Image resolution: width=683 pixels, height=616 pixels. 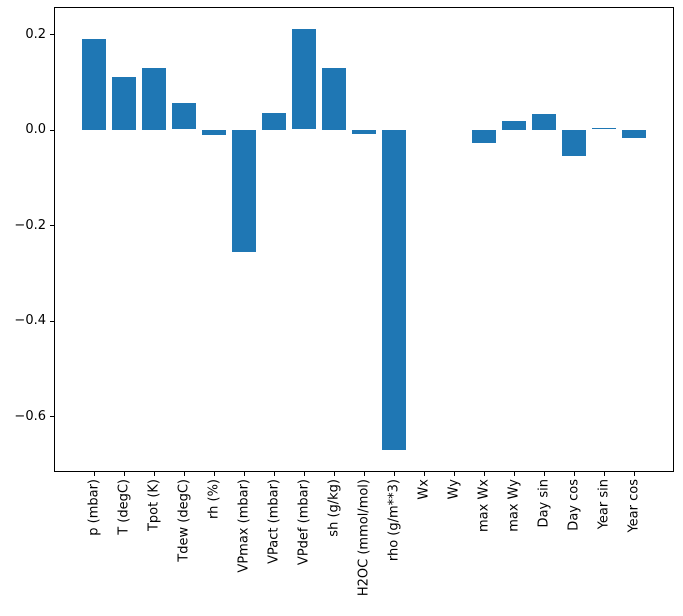 I want to click on bar-vpdef-mbar, so click(x=304, y=79).